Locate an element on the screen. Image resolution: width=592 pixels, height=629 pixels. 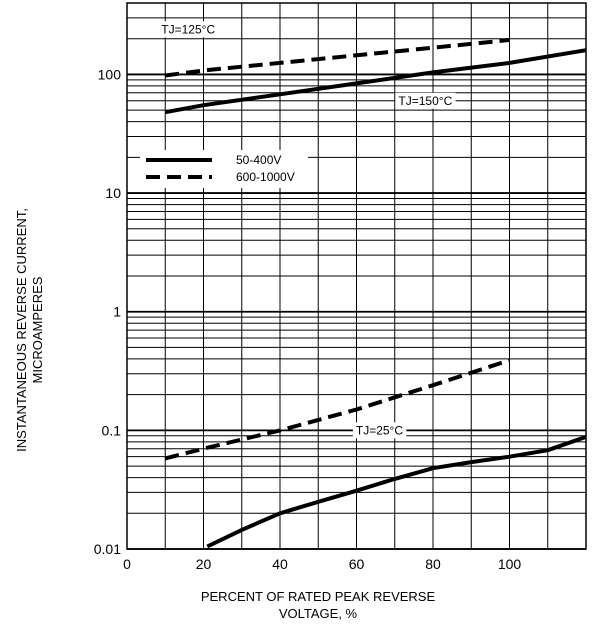
x-axis-title-line-2: VOLTAGE, % is located at coordinates (318, 613).